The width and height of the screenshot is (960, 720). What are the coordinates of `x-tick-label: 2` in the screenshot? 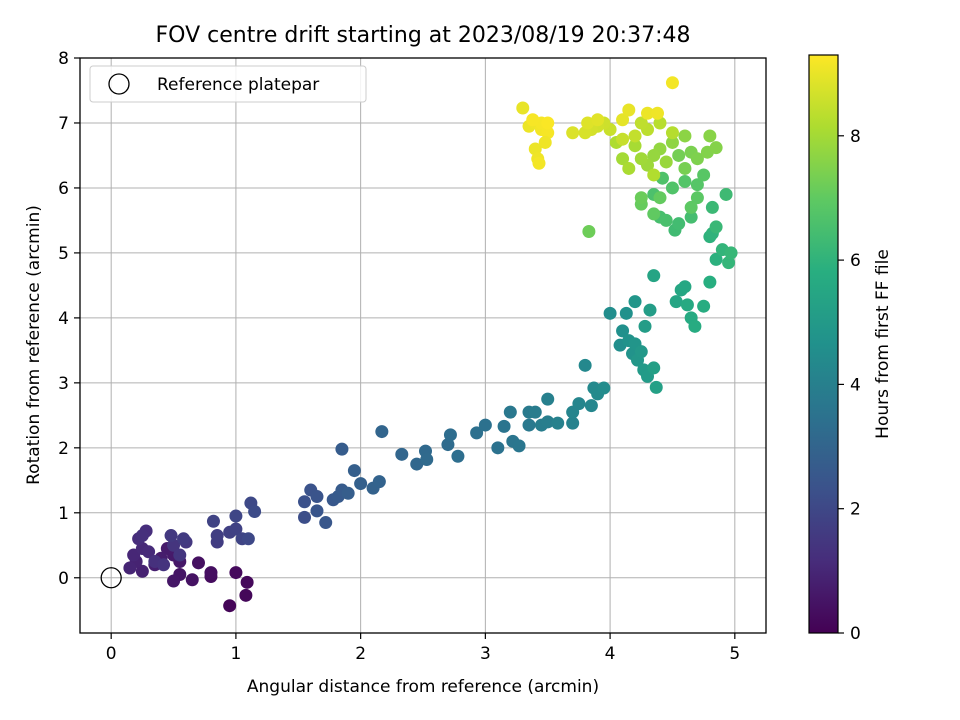 It's located at (360, 654).